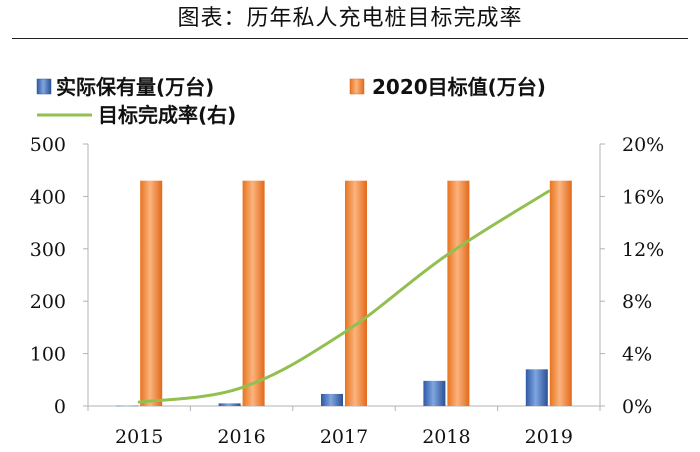 Image resolution: width=700 pixels, height=452 pixels. Describe the element at coordinates (48, 145) in the screenshot. I see `y-left-tick-label: 500` at that location.